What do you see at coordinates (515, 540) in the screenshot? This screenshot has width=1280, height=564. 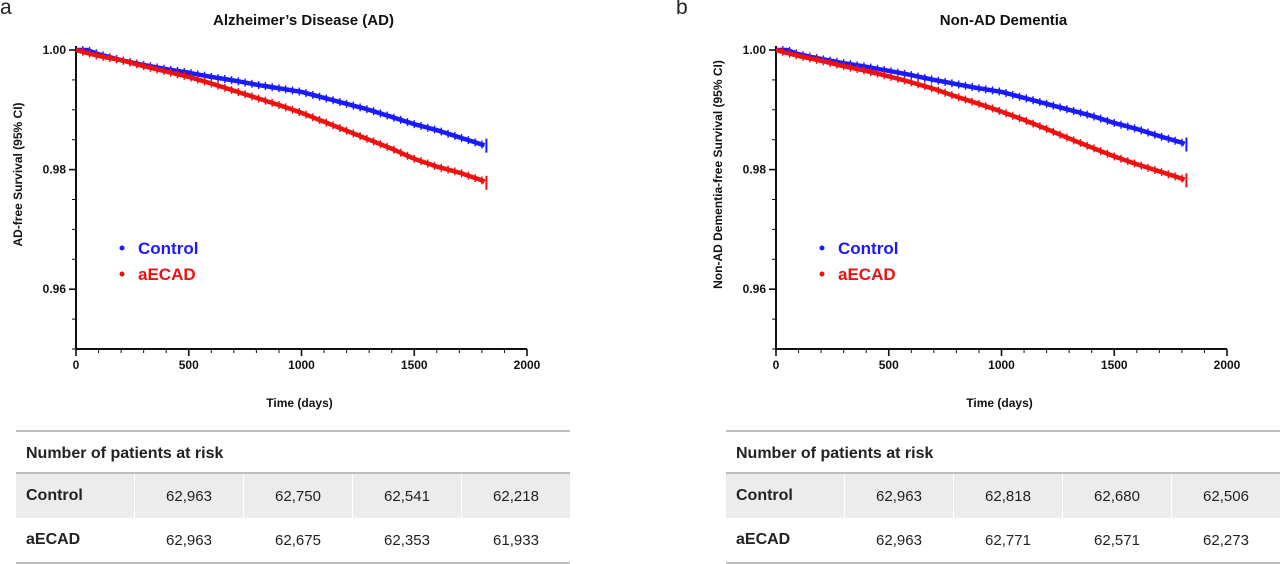 I see `risk-cell: 61,933` at bounding box center [515, 540].